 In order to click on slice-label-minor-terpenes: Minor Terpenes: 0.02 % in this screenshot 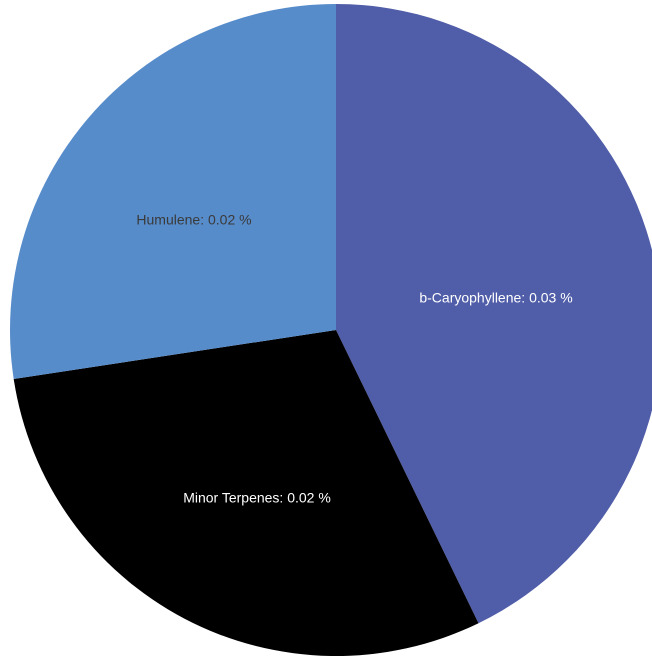, I will do `click(257, 498)`.